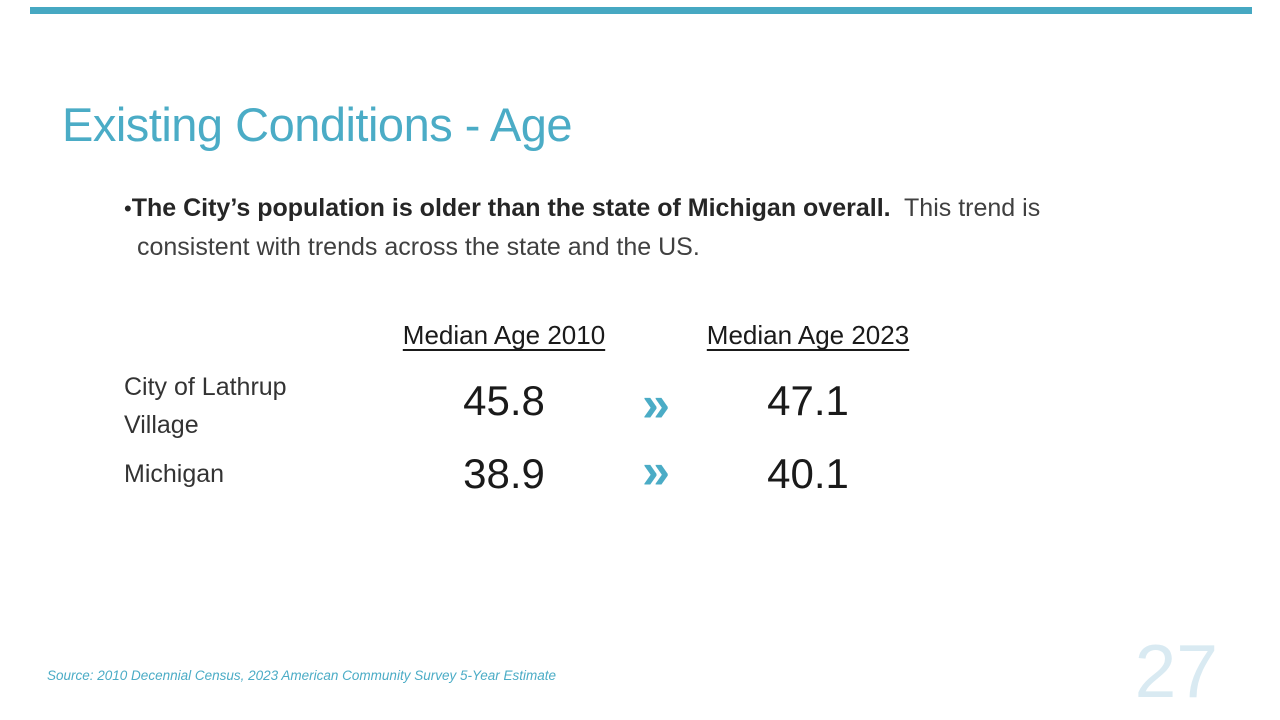  Describe the element at coordinates (808, 335) in the screenshot. I see `table-header-median-age-2023: Median Age 2023` at that location.